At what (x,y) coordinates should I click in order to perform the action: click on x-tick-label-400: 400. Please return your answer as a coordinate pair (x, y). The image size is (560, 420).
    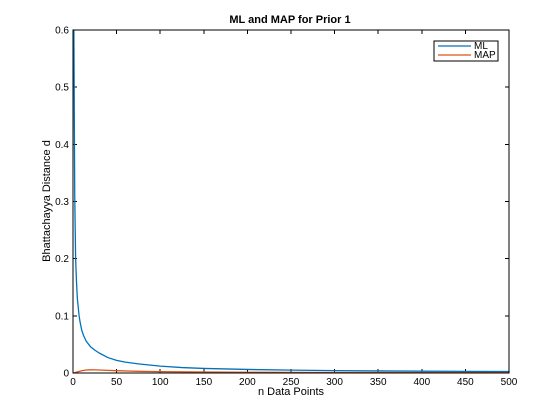
    Looking at the image, I should click on (421, 382).